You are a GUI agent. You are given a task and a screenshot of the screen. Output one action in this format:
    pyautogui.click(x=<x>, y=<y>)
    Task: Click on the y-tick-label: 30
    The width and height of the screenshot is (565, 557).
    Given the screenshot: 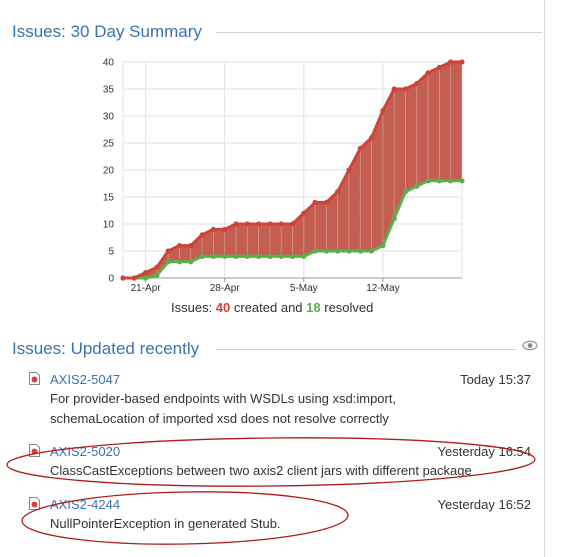 What is the action you would take?
    pyautogui.click(x=109, y=117)
    